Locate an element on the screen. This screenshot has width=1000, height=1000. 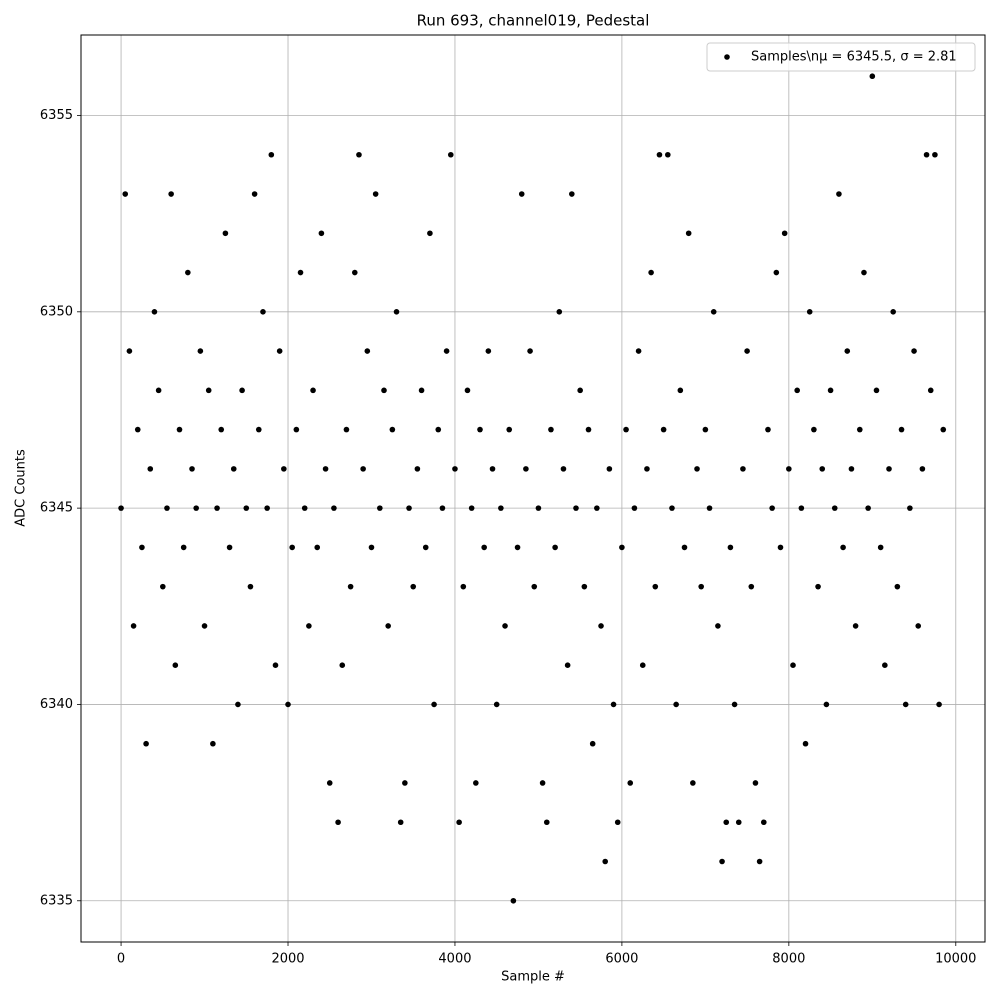
legend-label: Samples\nμ = 6345.5, σ = 2.81 is located at coordinates (854, 57).